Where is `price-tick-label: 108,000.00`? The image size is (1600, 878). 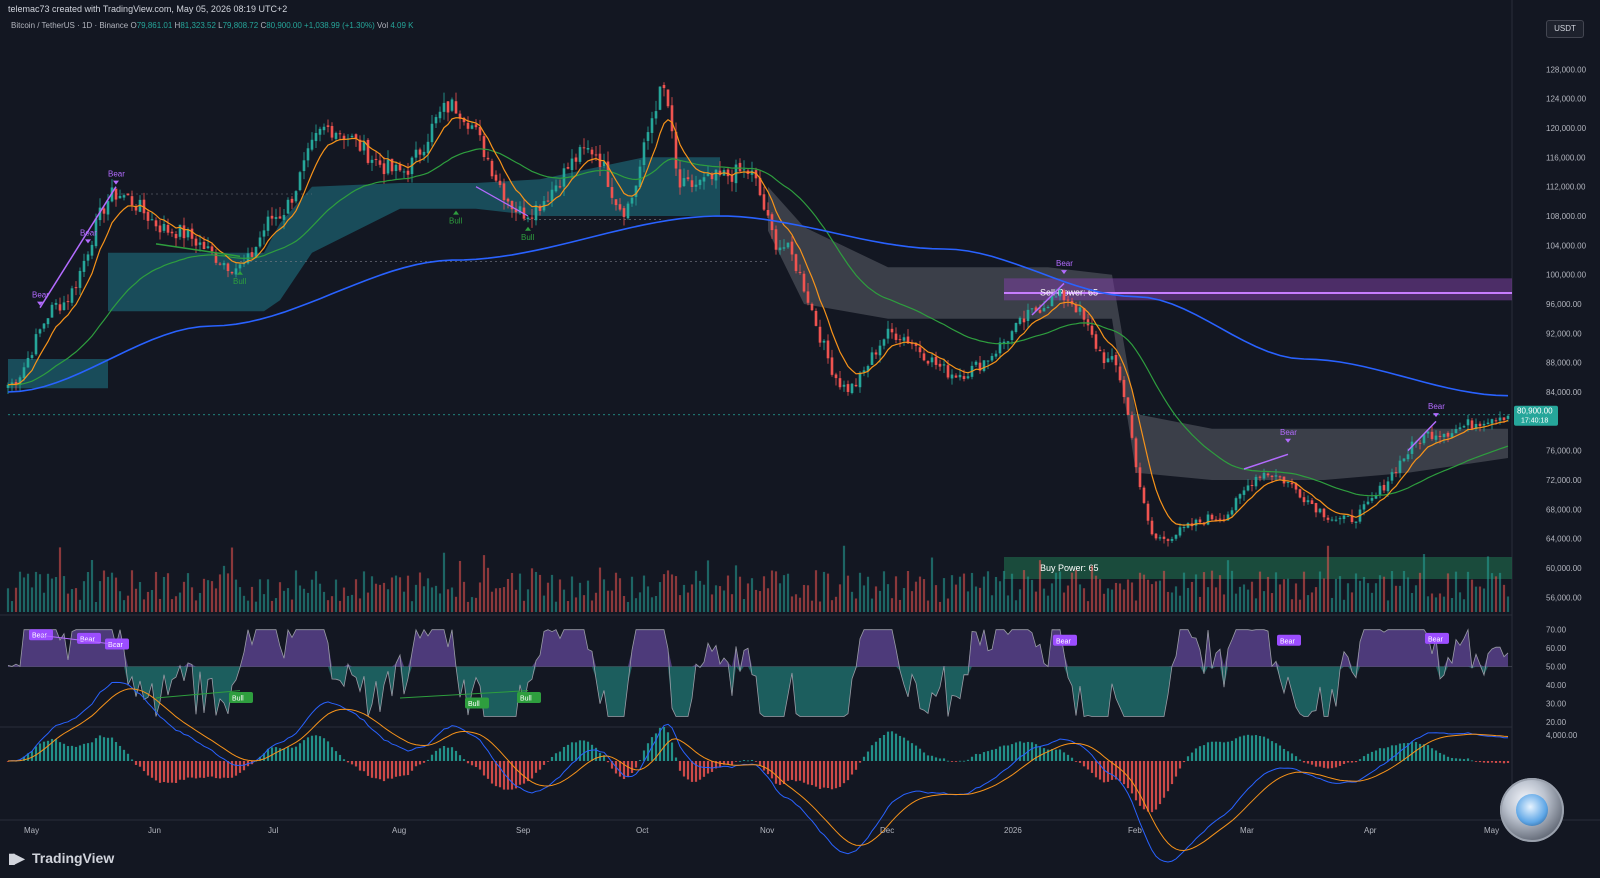 price-tick-label: 108,000.00 is located at coordinates (1566, 216).